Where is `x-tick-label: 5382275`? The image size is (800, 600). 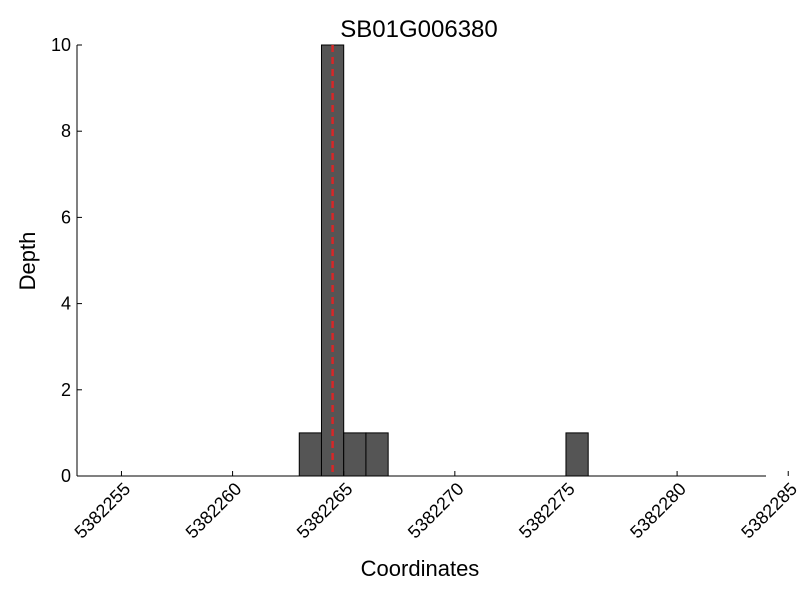 x-tick-label: 5382275 is located at coordinates (547, 511).